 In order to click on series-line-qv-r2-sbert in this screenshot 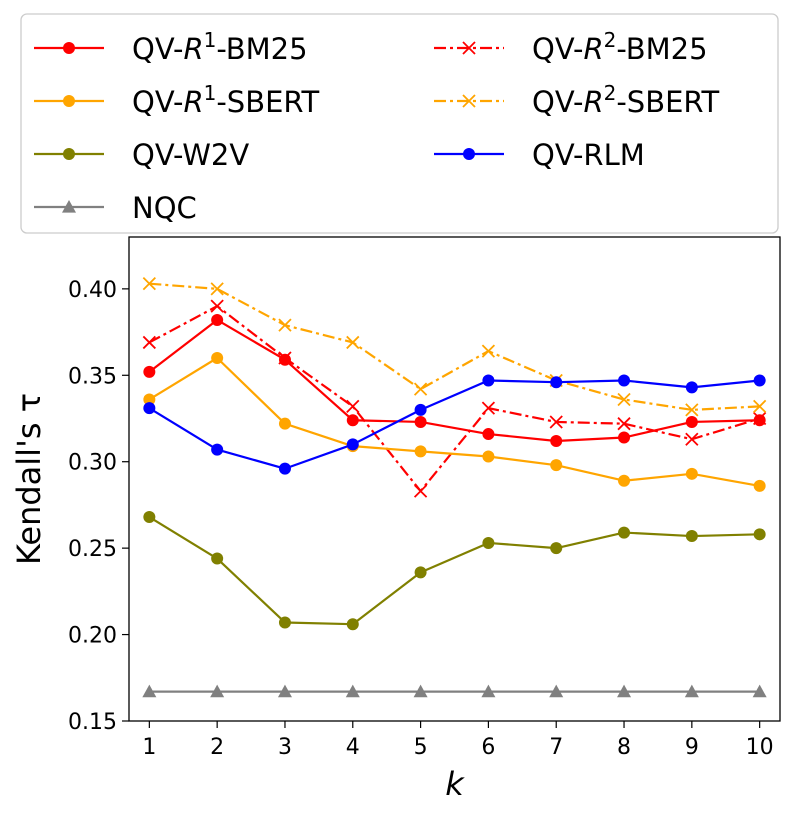, I will do `click(454, 346)`.